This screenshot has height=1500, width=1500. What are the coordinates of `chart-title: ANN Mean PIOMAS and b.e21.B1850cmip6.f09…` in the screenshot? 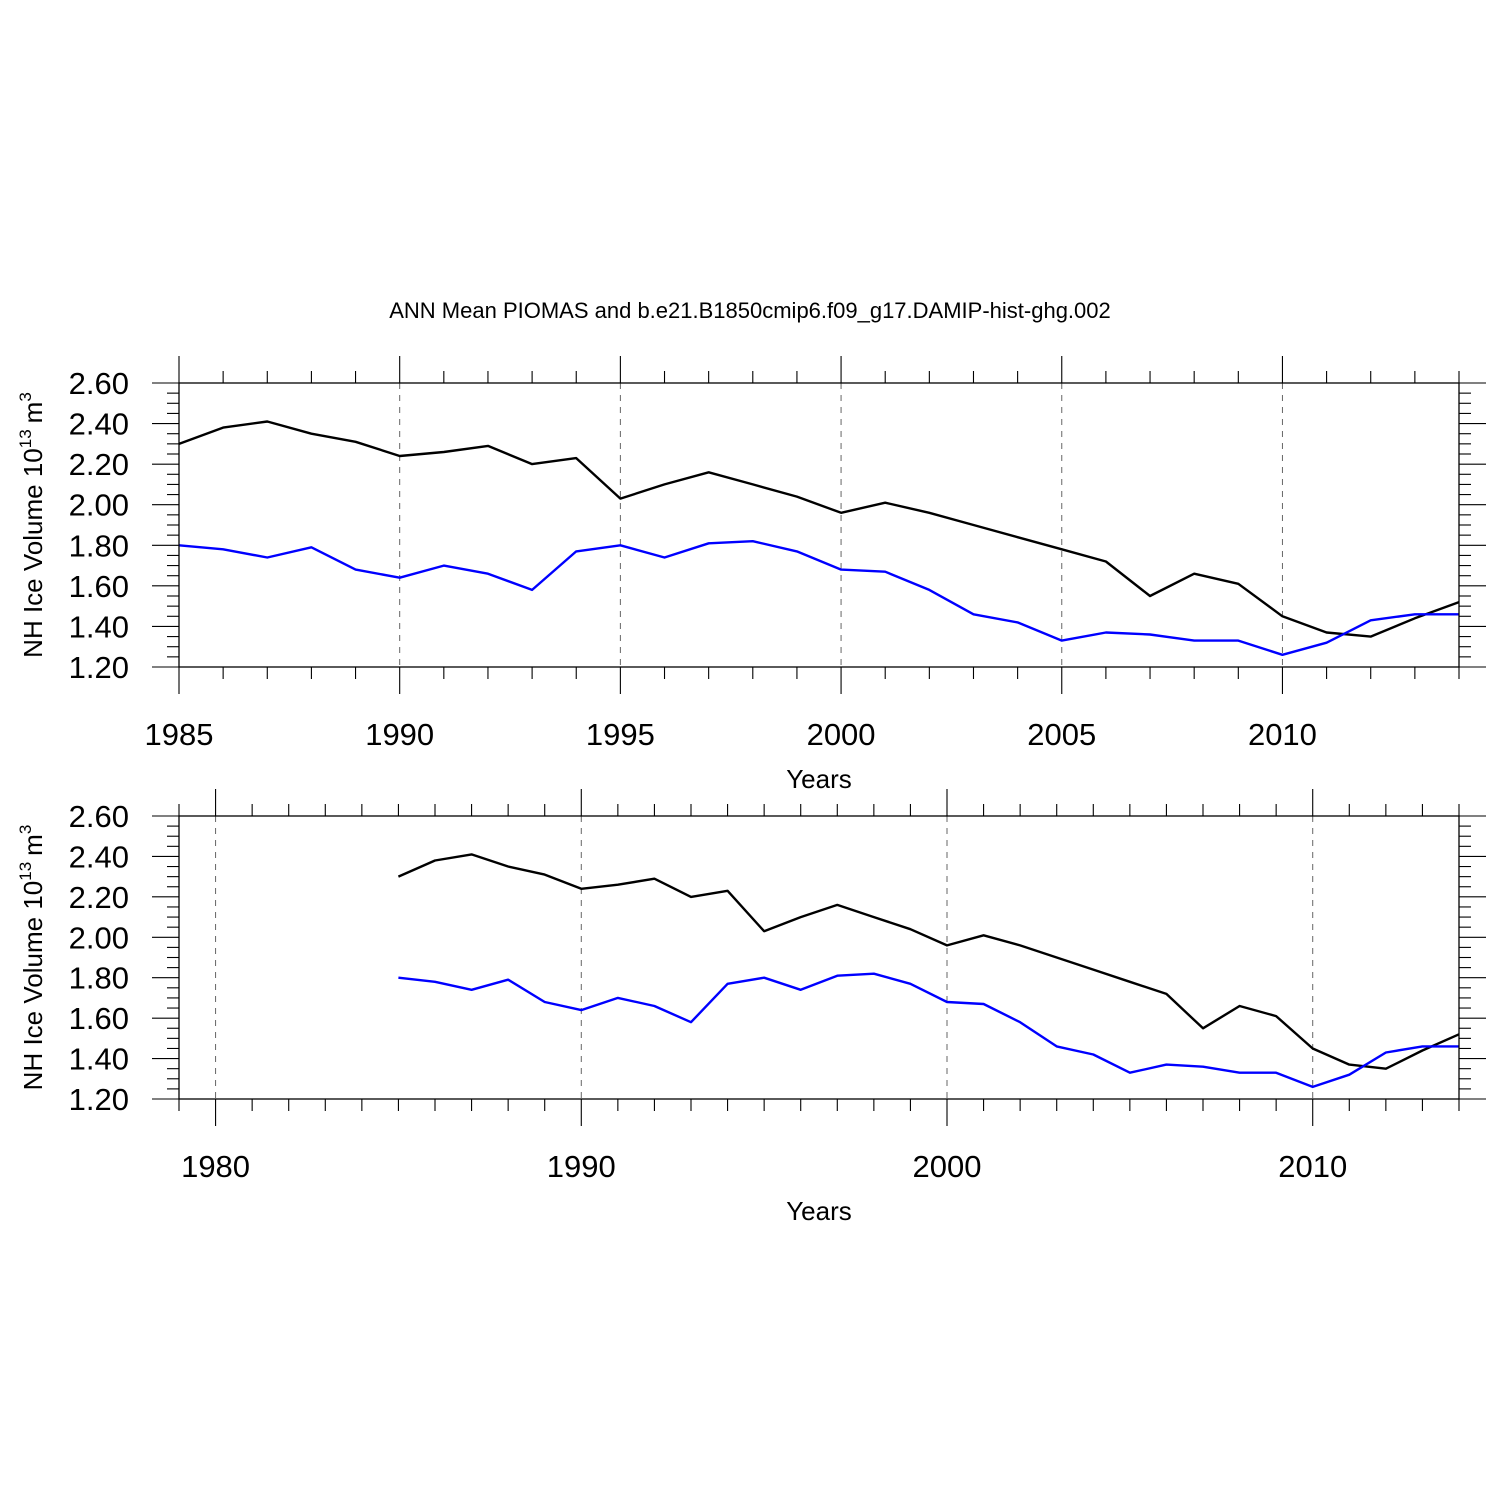 It's located at (750, 310).